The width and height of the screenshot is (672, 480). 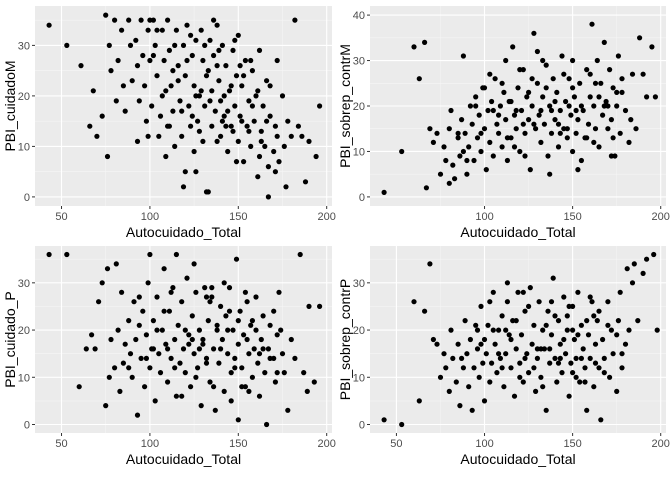 What do you see at coordinates (27, 426) in the screenshot?
I see `y-tick-label: 0` at bounding box center [27, 426].